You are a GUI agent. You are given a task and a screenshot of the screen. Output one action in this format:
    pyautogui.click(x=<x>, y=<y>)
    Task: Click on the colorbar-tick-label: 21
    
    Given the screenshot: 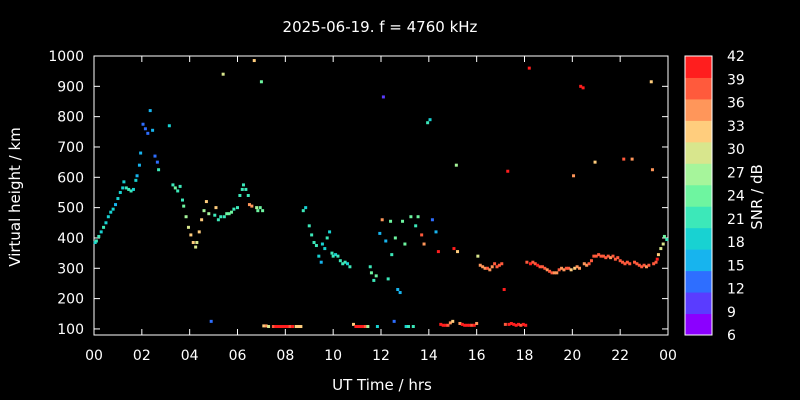 What is the action you would take?
    pyautogui.click(x=736, y=220)
    